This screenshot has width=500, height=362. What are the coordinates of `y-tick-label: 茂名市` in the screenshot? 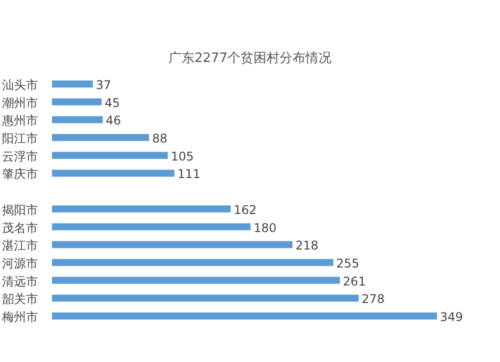 It's located at (20, 227).